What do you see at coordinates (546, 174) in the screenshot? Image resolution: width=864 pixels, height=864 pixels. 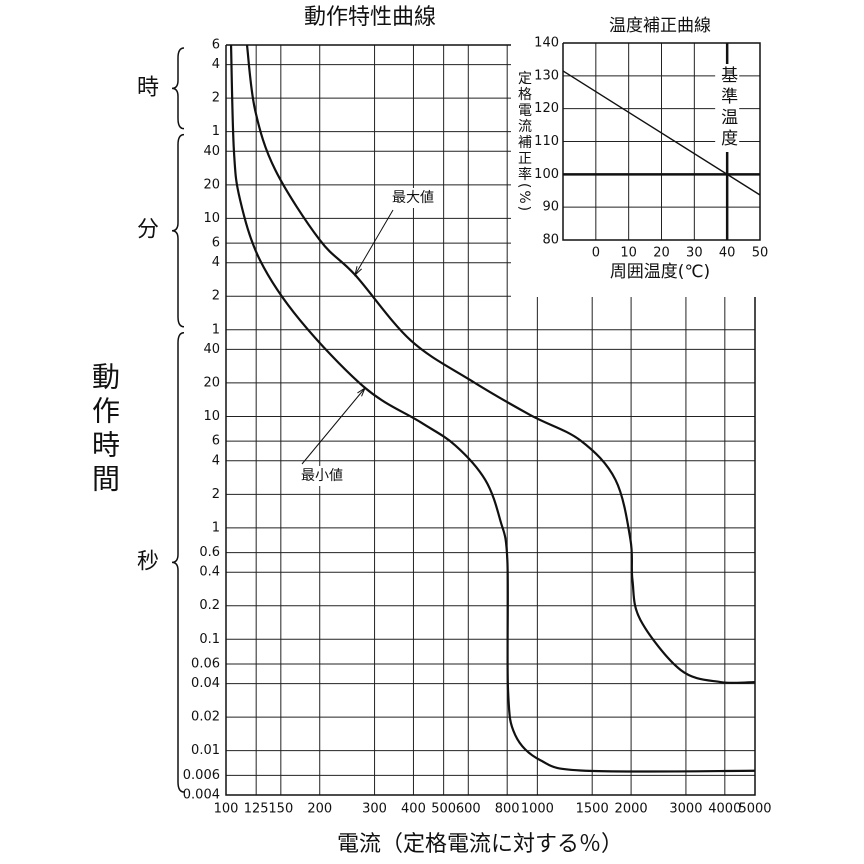 I see `y-tick-label: 100` at bounding box center [546, 174].